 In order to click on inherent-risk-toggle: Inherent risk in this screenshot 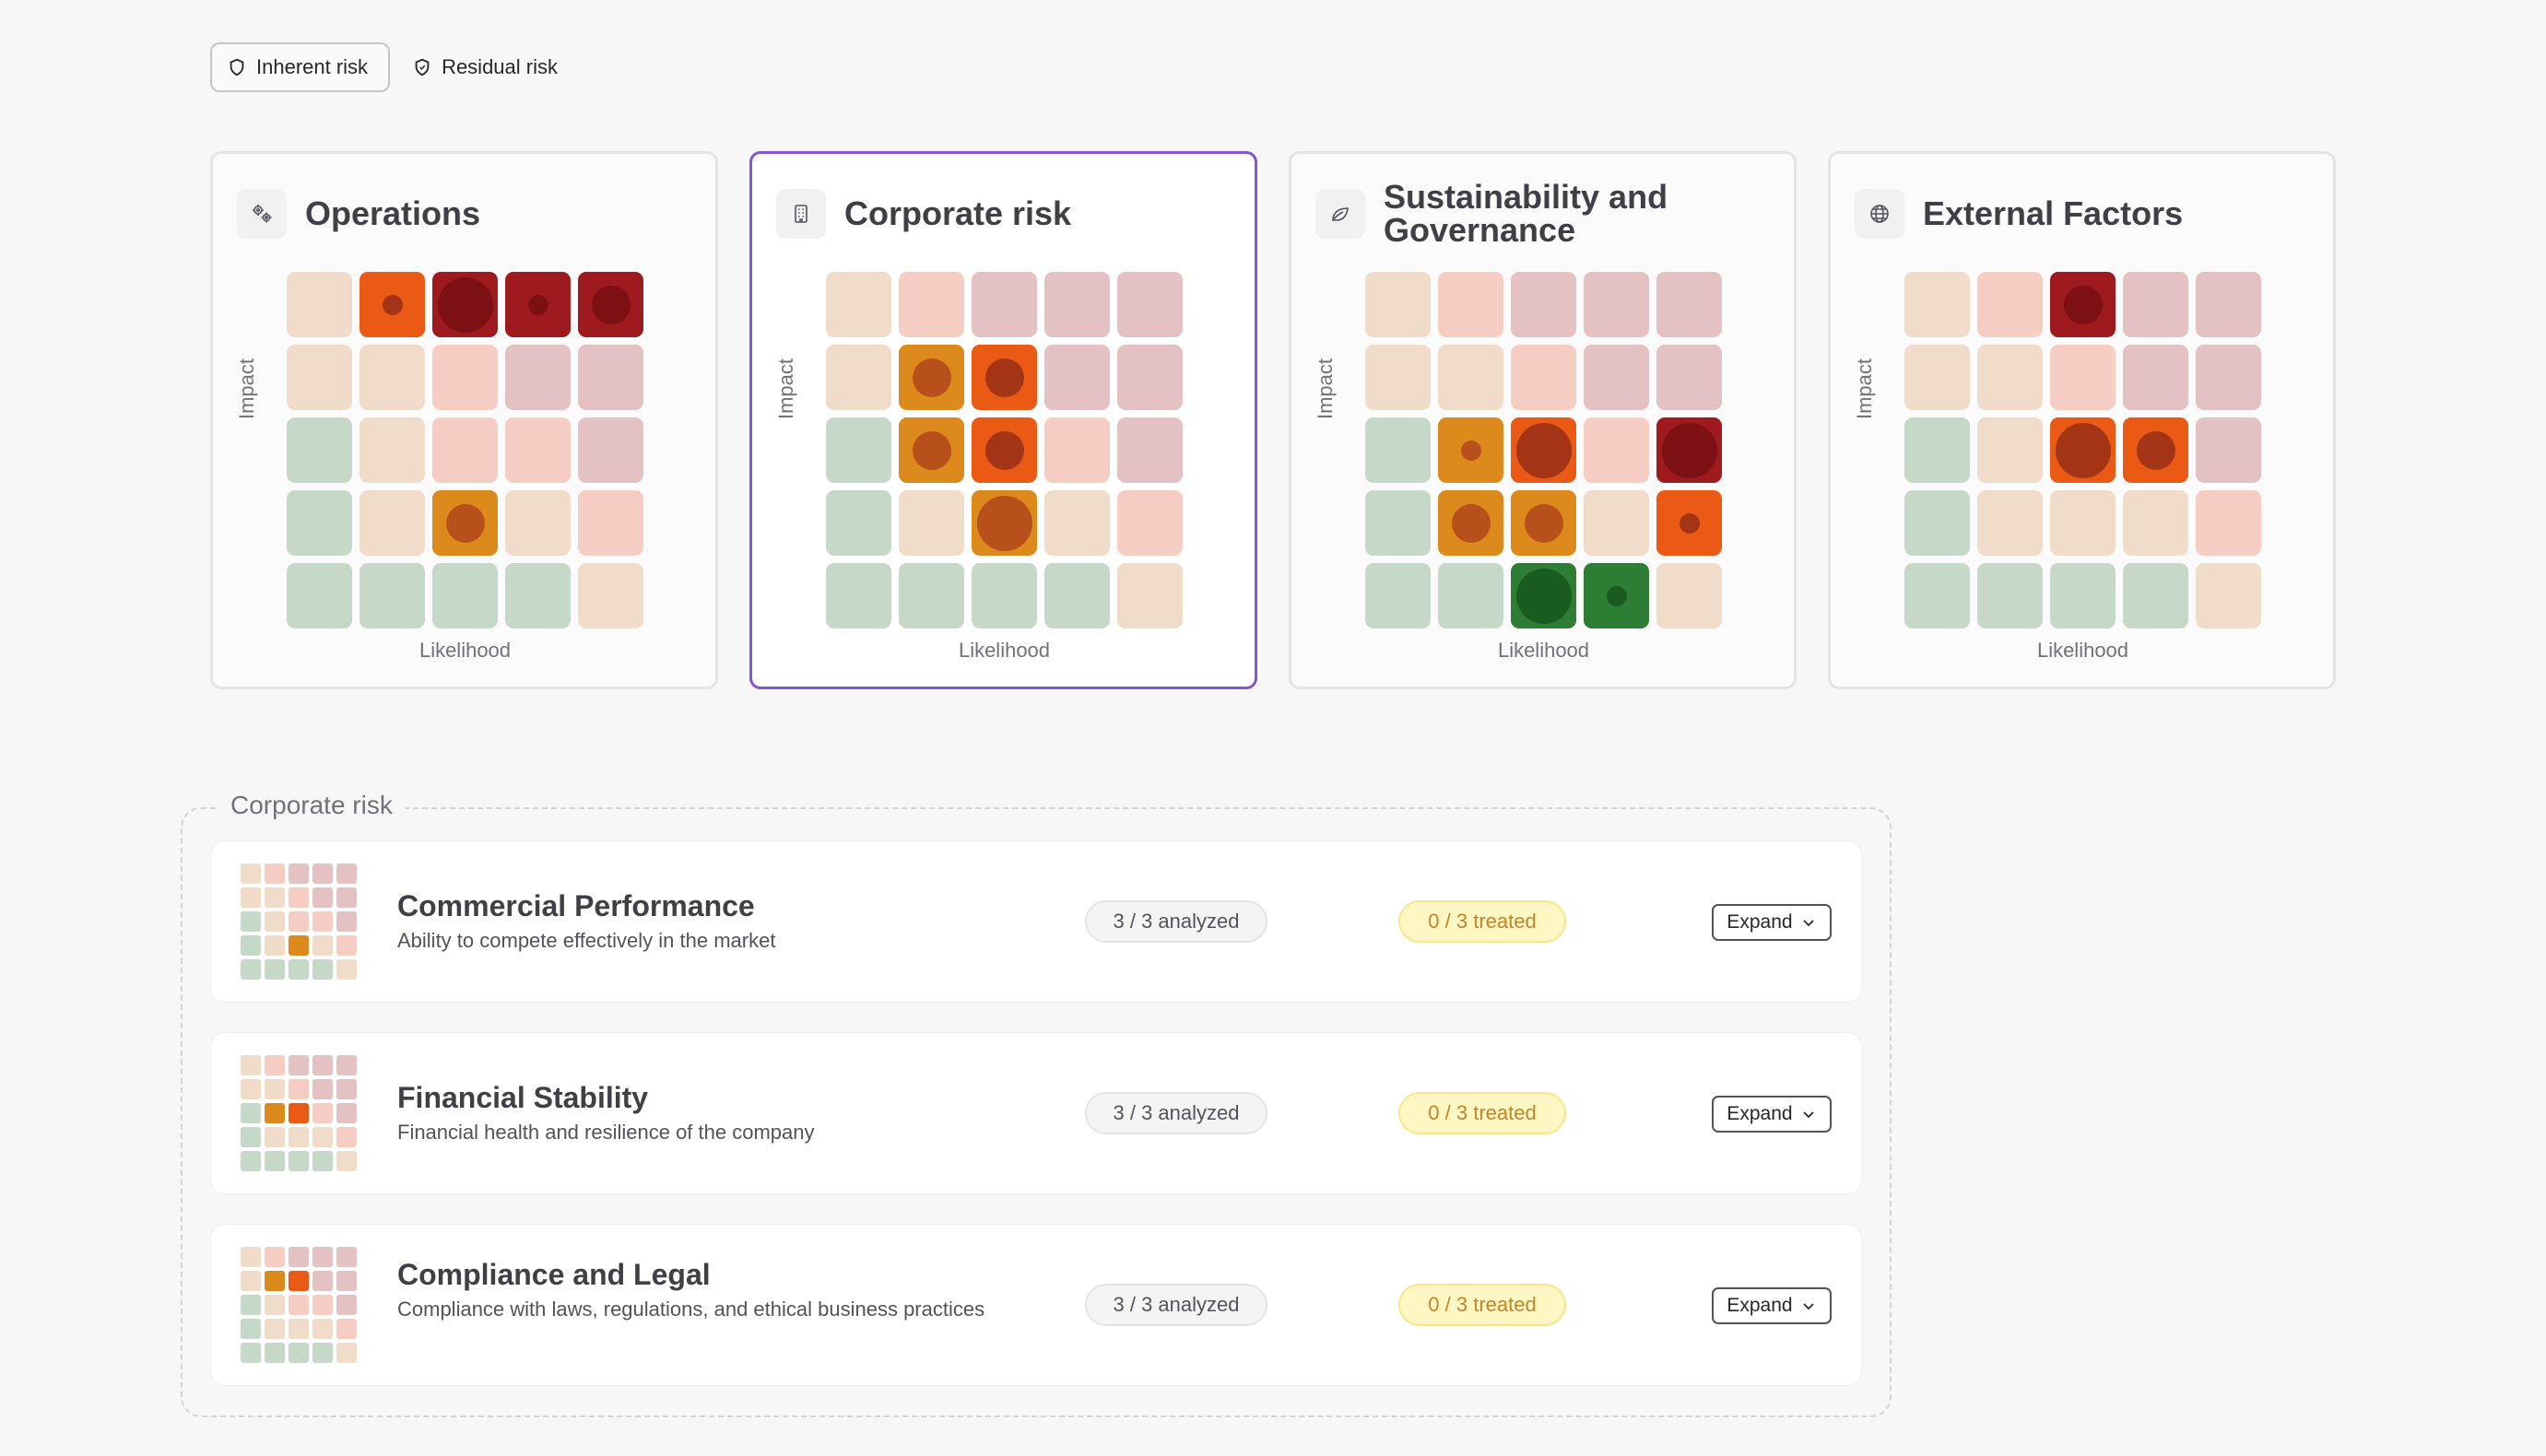, I will do `click(301, 67)`.